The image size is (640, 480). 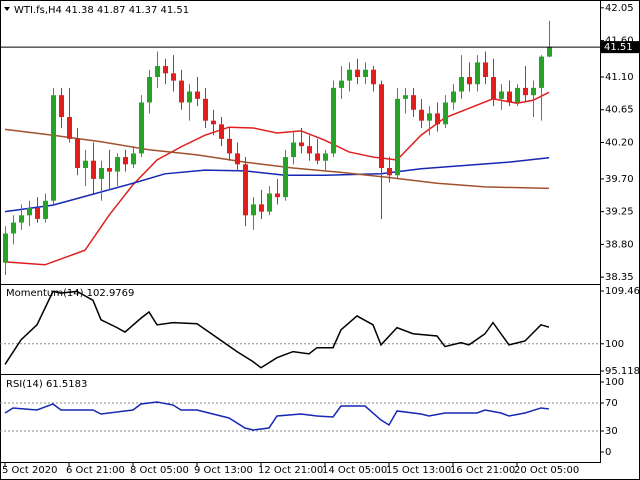 What do you see at coordinates (418, 470) in the screenshot?
I see `x-tick-label: 15 Oct 13:00` at bounding box center [418, 470].